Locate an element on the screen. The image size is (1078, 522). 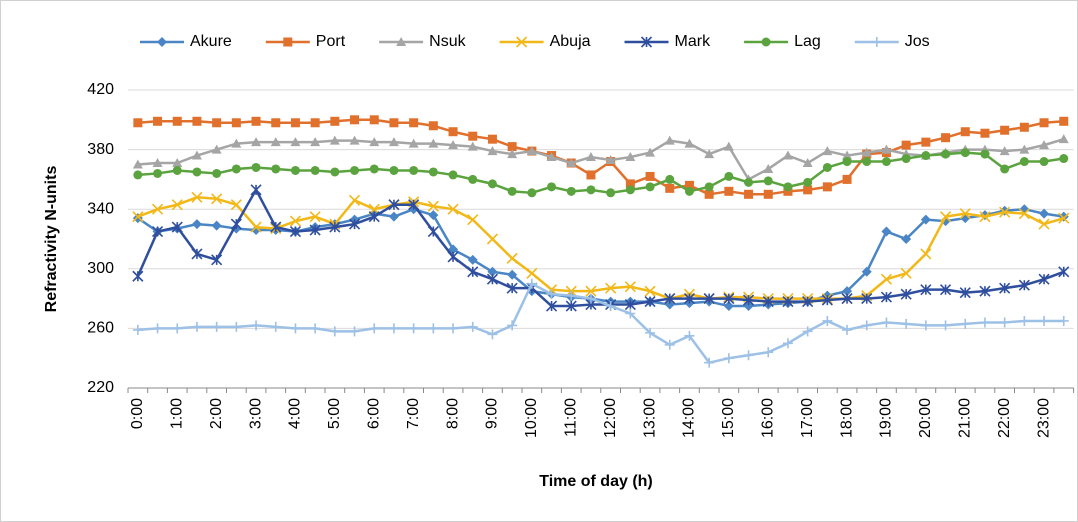
x-tick-label: 14:00 is located at coordinates (689, 418).